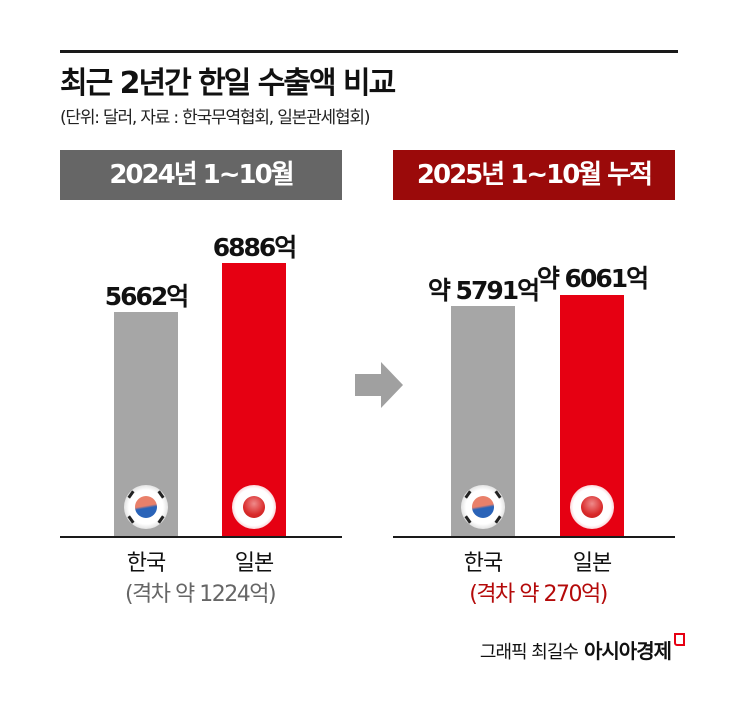 This screenshot has width=745, height=703. I want to click on value-label-japan-2024: 6886억, so click(255, 247).